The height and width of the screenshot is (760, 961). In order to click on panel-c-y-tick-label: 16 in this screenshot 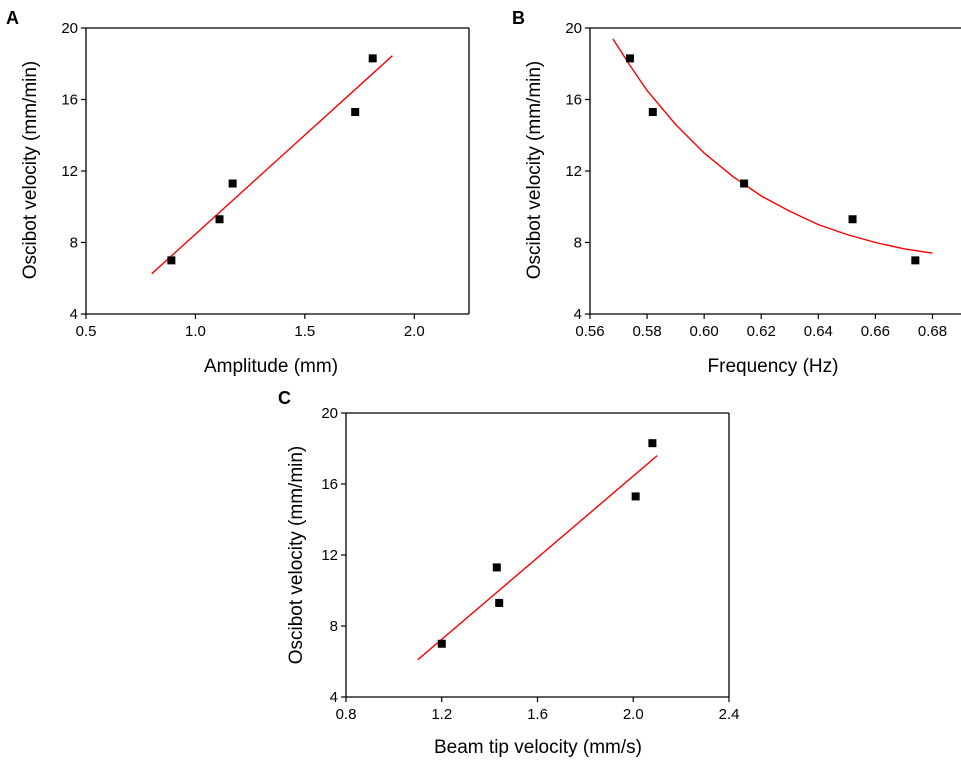, I will do `click(329, 484)`.